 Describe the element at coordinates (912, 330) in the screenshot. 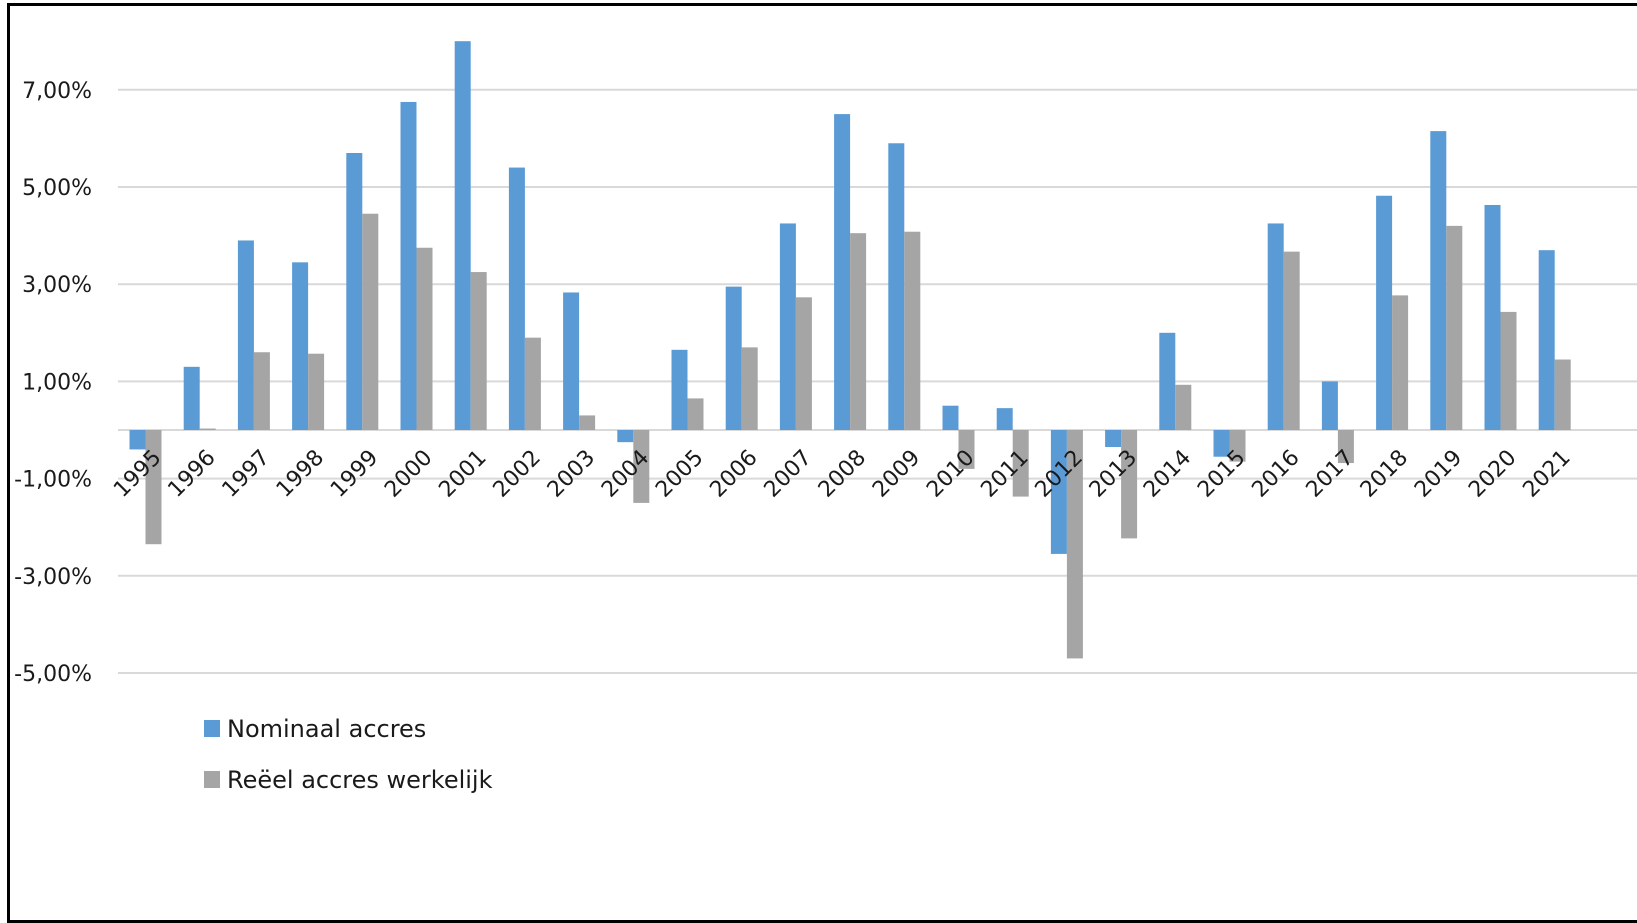

I see `bar-reeel-2009` at that location.